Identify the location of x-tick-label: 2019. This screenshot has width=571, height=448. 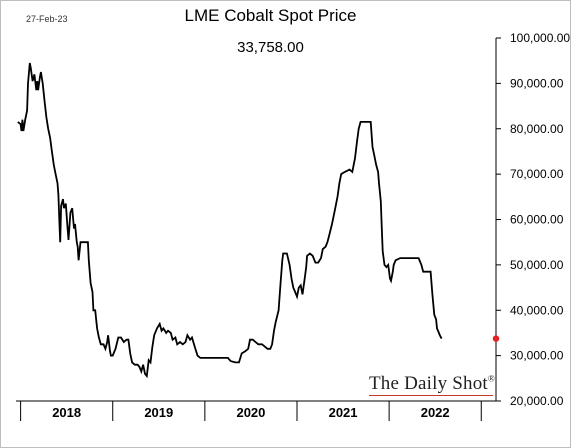
(158, 412).